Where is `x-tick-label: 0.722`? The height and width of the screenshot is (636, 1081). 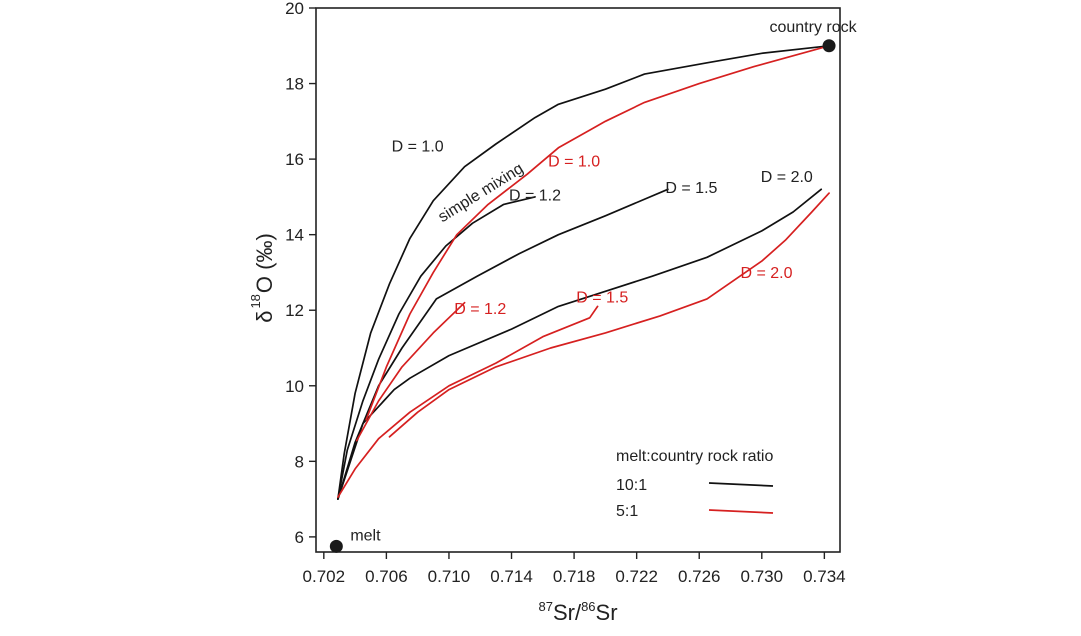 x-tick-label: 0.722 is located at coordinates (636, 576).